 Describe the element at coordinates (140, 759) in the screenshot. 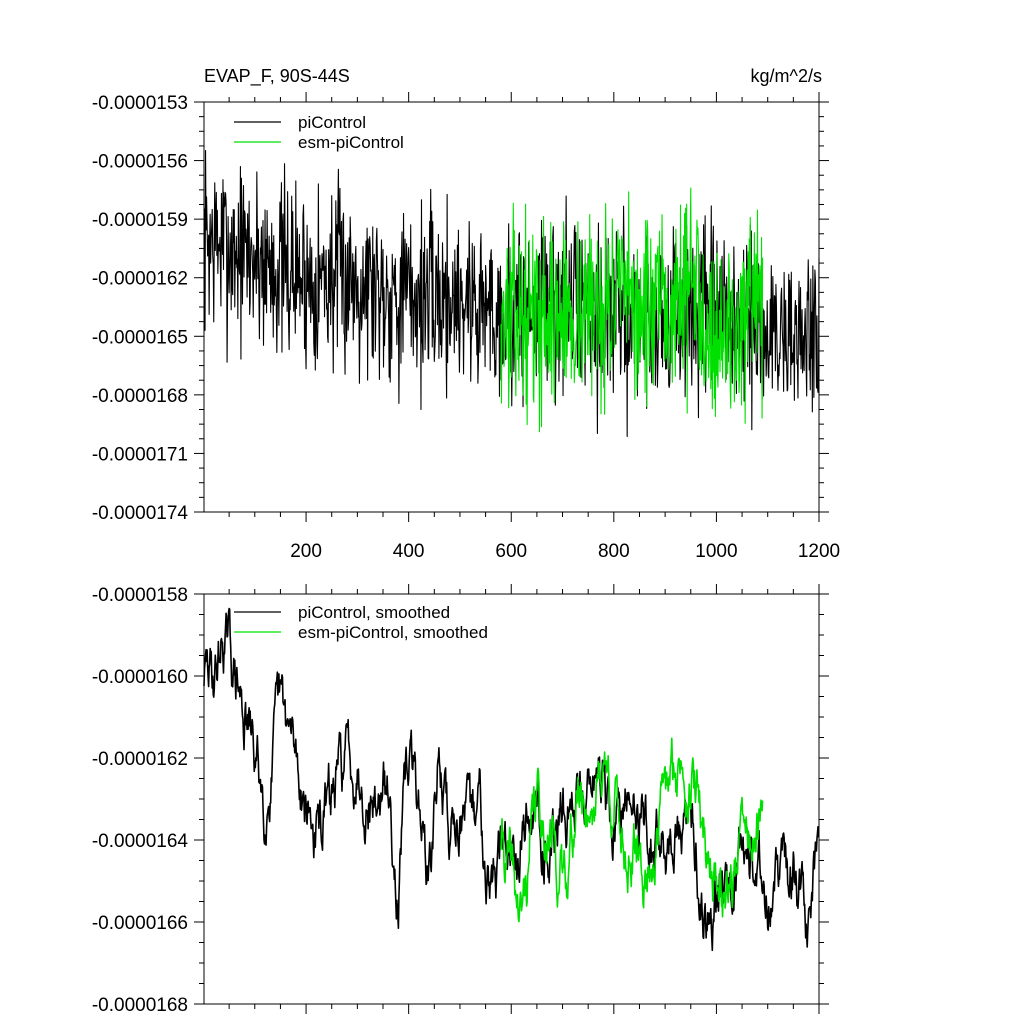

I see `bottom-y-tick-label: -0.0000162` at that location.